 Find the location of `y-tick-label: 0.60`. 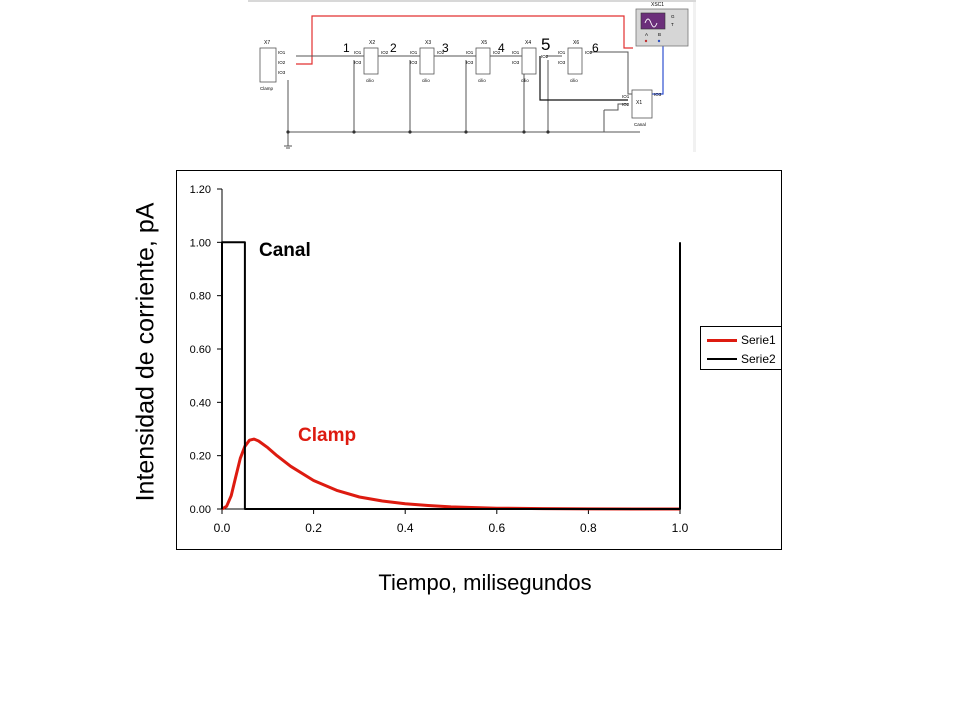

y-tick-label: 0.60 is located at coordinates (200, 350).